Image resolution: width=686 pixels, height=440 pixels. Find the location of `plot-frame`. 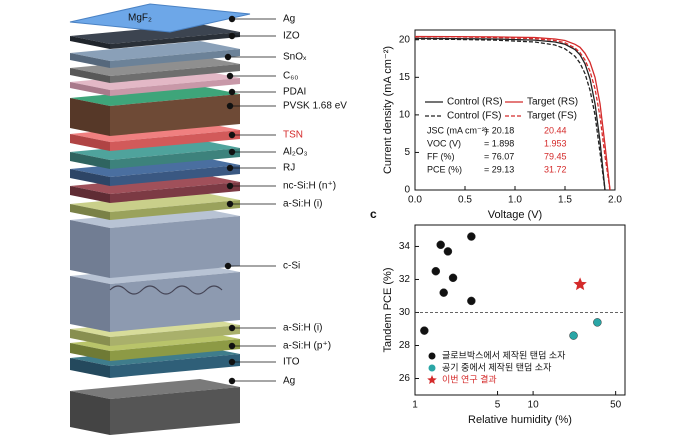

plot-frame is located at coordinates (520, 310).